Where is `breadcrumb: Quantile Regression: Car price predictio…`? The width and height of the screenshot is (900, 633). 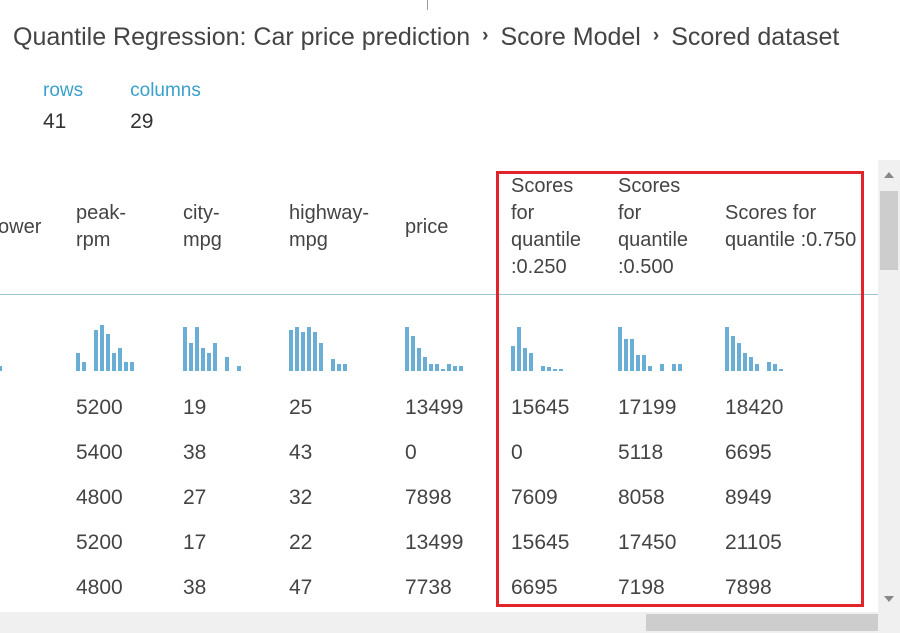 breadcrumb: Quantile Regression: Car price predictio… is located at coordinates (426, 37).